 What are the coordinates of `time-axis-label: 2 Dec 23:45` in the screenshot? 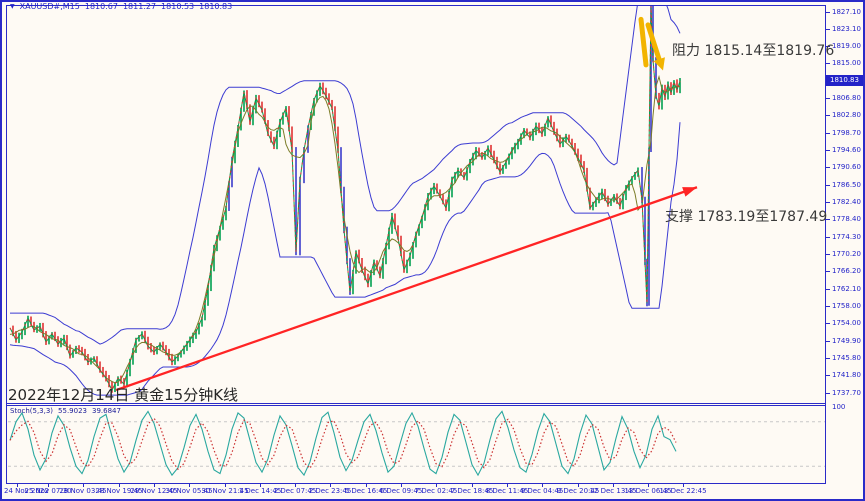 It's located at (330, 491).